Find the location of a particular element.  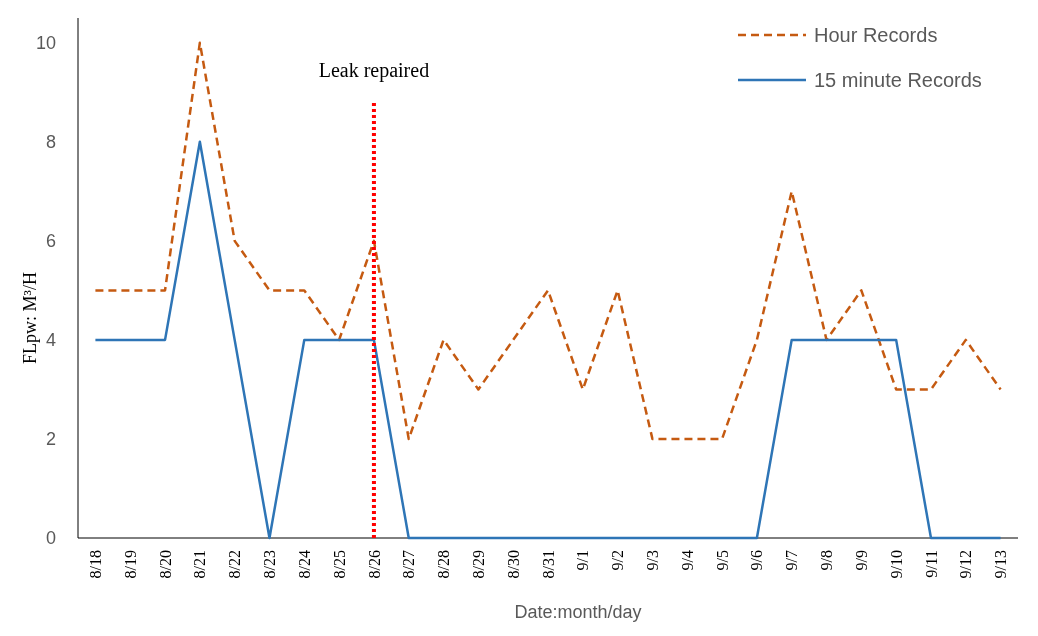

y-axis-title: FLpw: M³/H is located at coordinates (30, 318).